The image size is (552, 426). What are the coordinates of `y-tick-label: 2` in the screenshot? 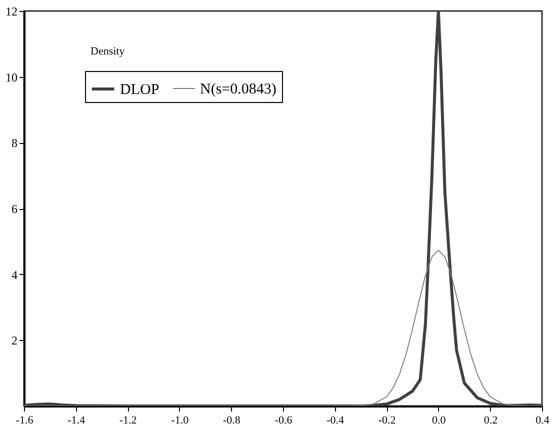 It's located at (15, 341).